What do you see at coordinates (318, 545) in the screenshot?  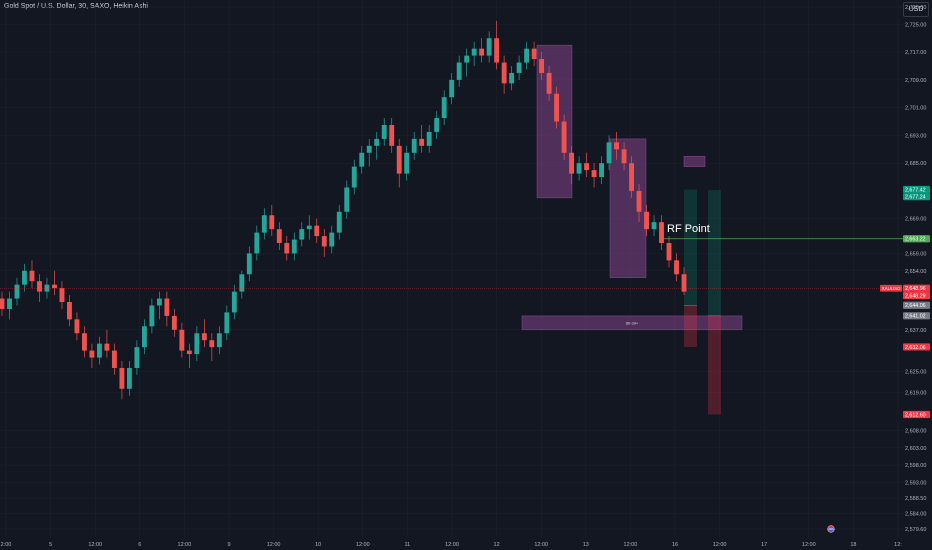 I see `x-tick-label: 10` at bounding box center [318, 545].